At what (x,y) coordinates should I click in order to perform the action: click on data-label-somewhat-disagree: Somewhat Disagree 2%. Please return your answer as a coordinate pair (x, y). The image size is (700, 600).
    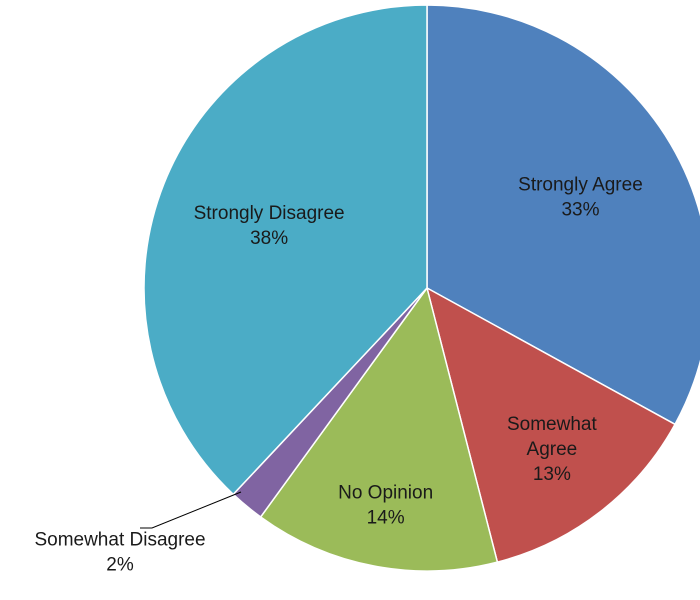
    Looking at the image, I should click on (119, 553).